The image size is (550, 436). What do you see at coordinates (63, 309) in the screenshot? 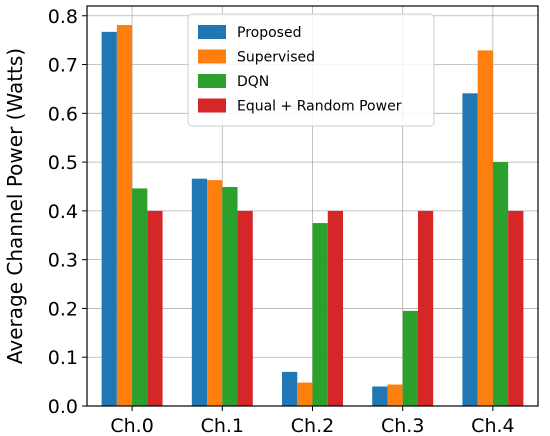
I see `y-tick-label: 0.2` at bounding box center [63, 309].